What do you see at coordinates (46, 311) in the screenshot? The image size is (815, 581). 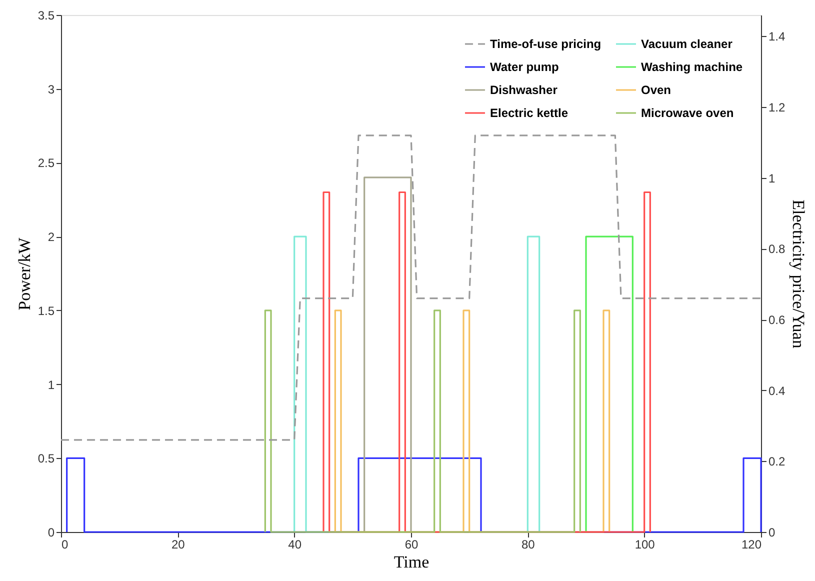 I see `y-tick-label: 1.5` at bounding box center [46, 311].